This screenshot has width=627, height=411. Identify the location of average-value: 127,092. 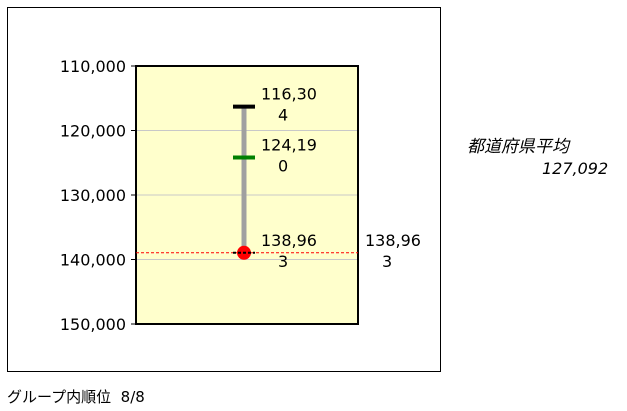
(575, 168).